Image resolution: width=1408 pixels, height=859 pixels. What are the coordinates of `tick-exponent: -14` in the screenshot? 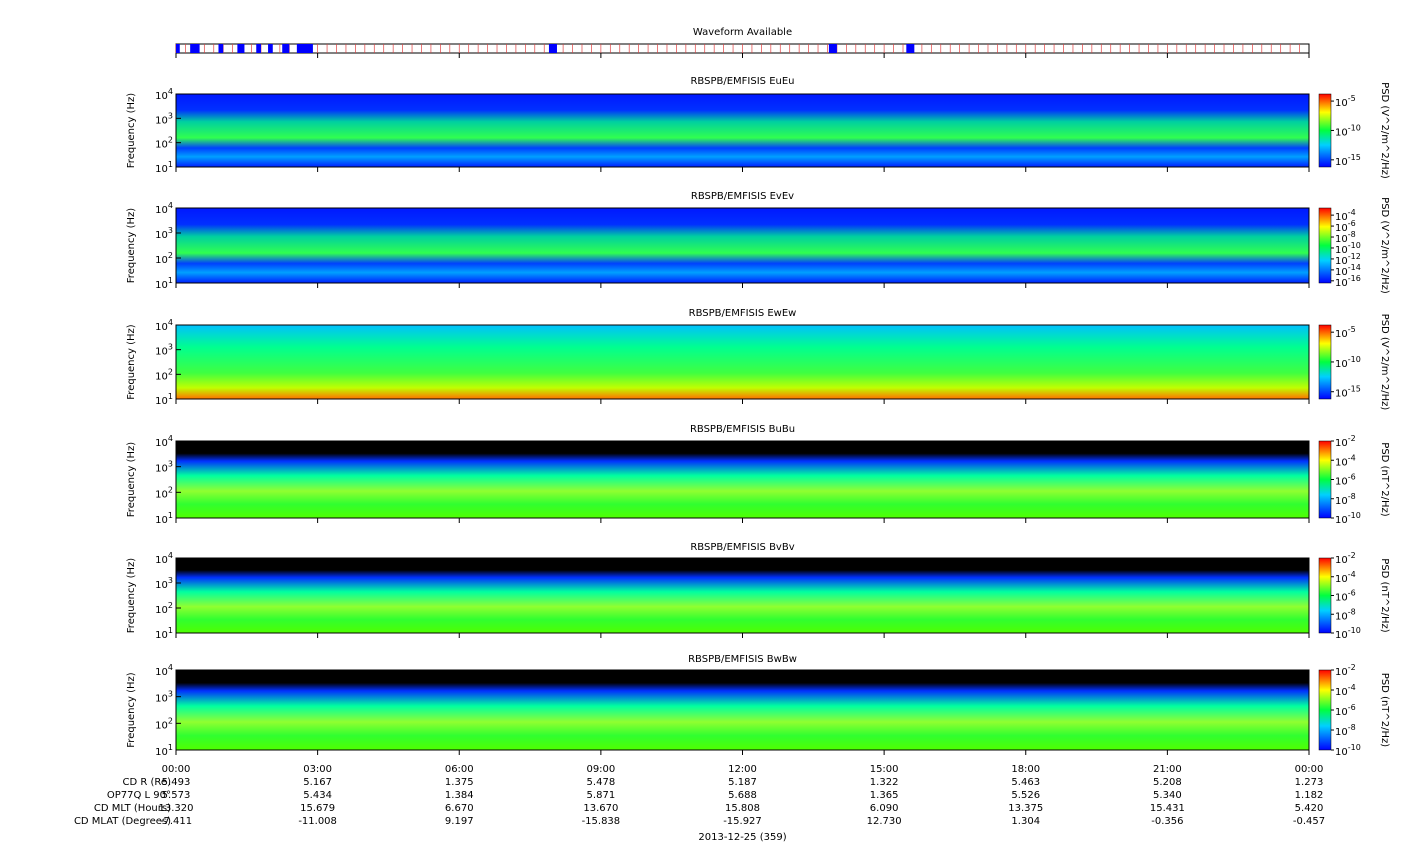 It's located at (1354, 266).